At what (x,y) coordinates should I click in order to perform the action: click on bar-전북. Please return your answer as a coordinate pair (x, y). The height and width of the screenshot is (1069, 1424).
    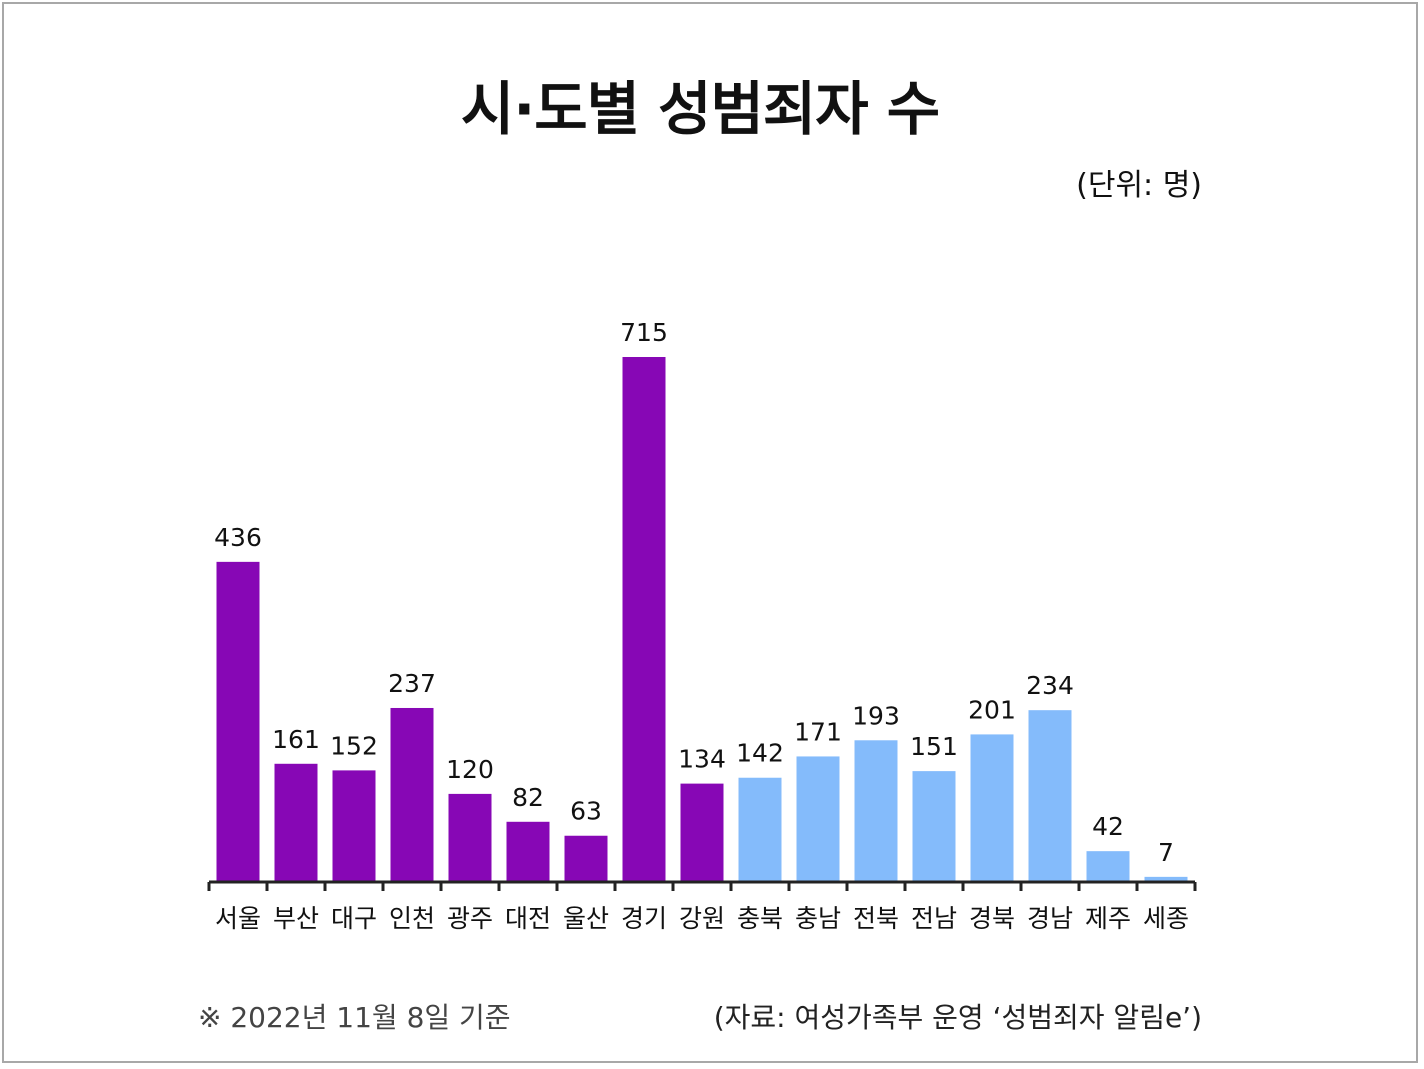
    Looking at the image, I should click on (876, 811).